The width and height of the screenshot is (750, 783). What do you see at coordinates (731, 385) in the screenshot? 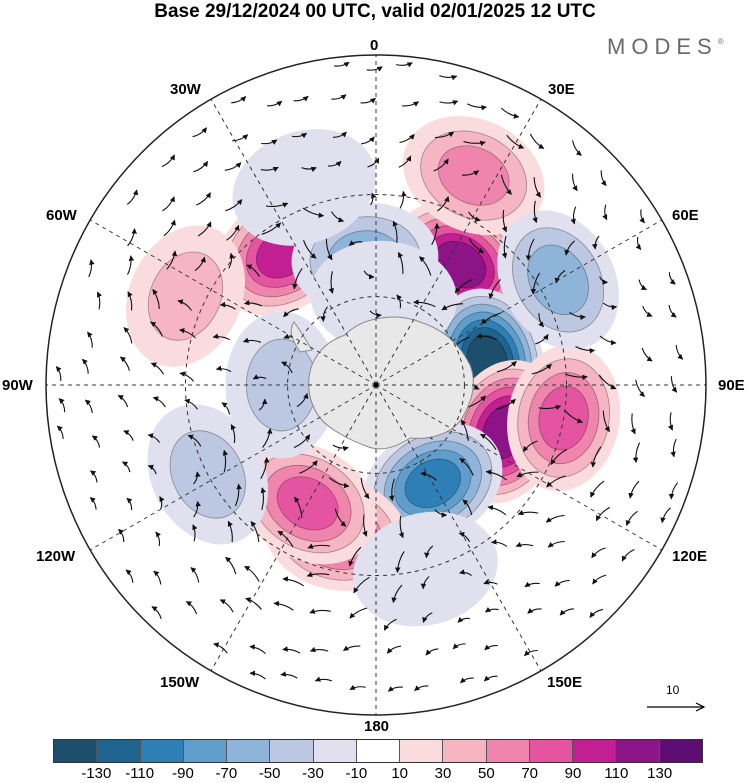
I see `lon-label-90e: 90E` at bounding box center [731, 385].